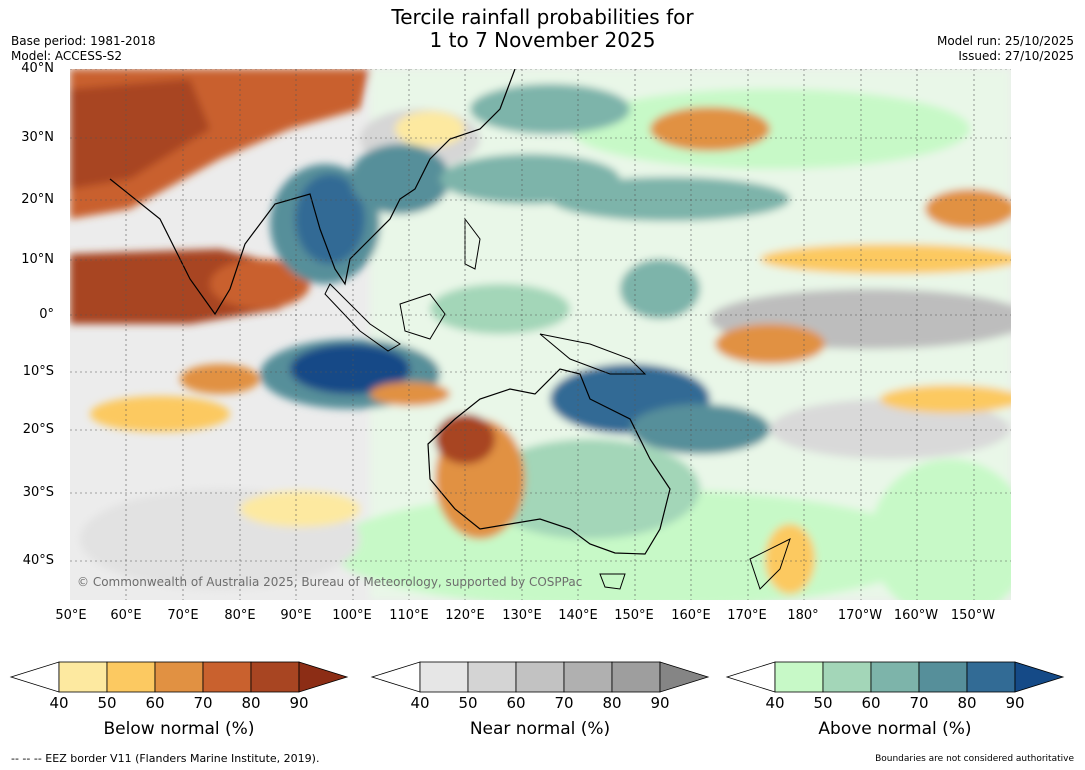 Image resolution: width=1085 pixels, height=770 pixels. I want to click on below-tick-90: 90, so click(299, 703).